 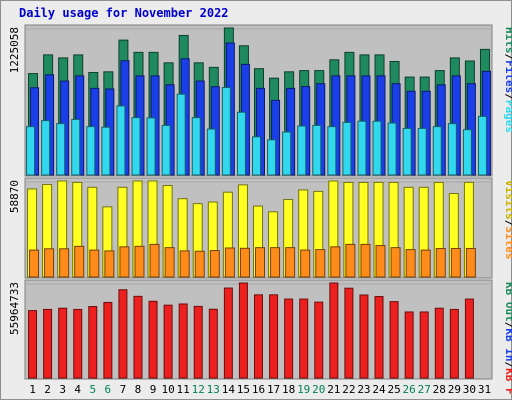 I want to click on legend-part: /, so click(x=507, y=96).